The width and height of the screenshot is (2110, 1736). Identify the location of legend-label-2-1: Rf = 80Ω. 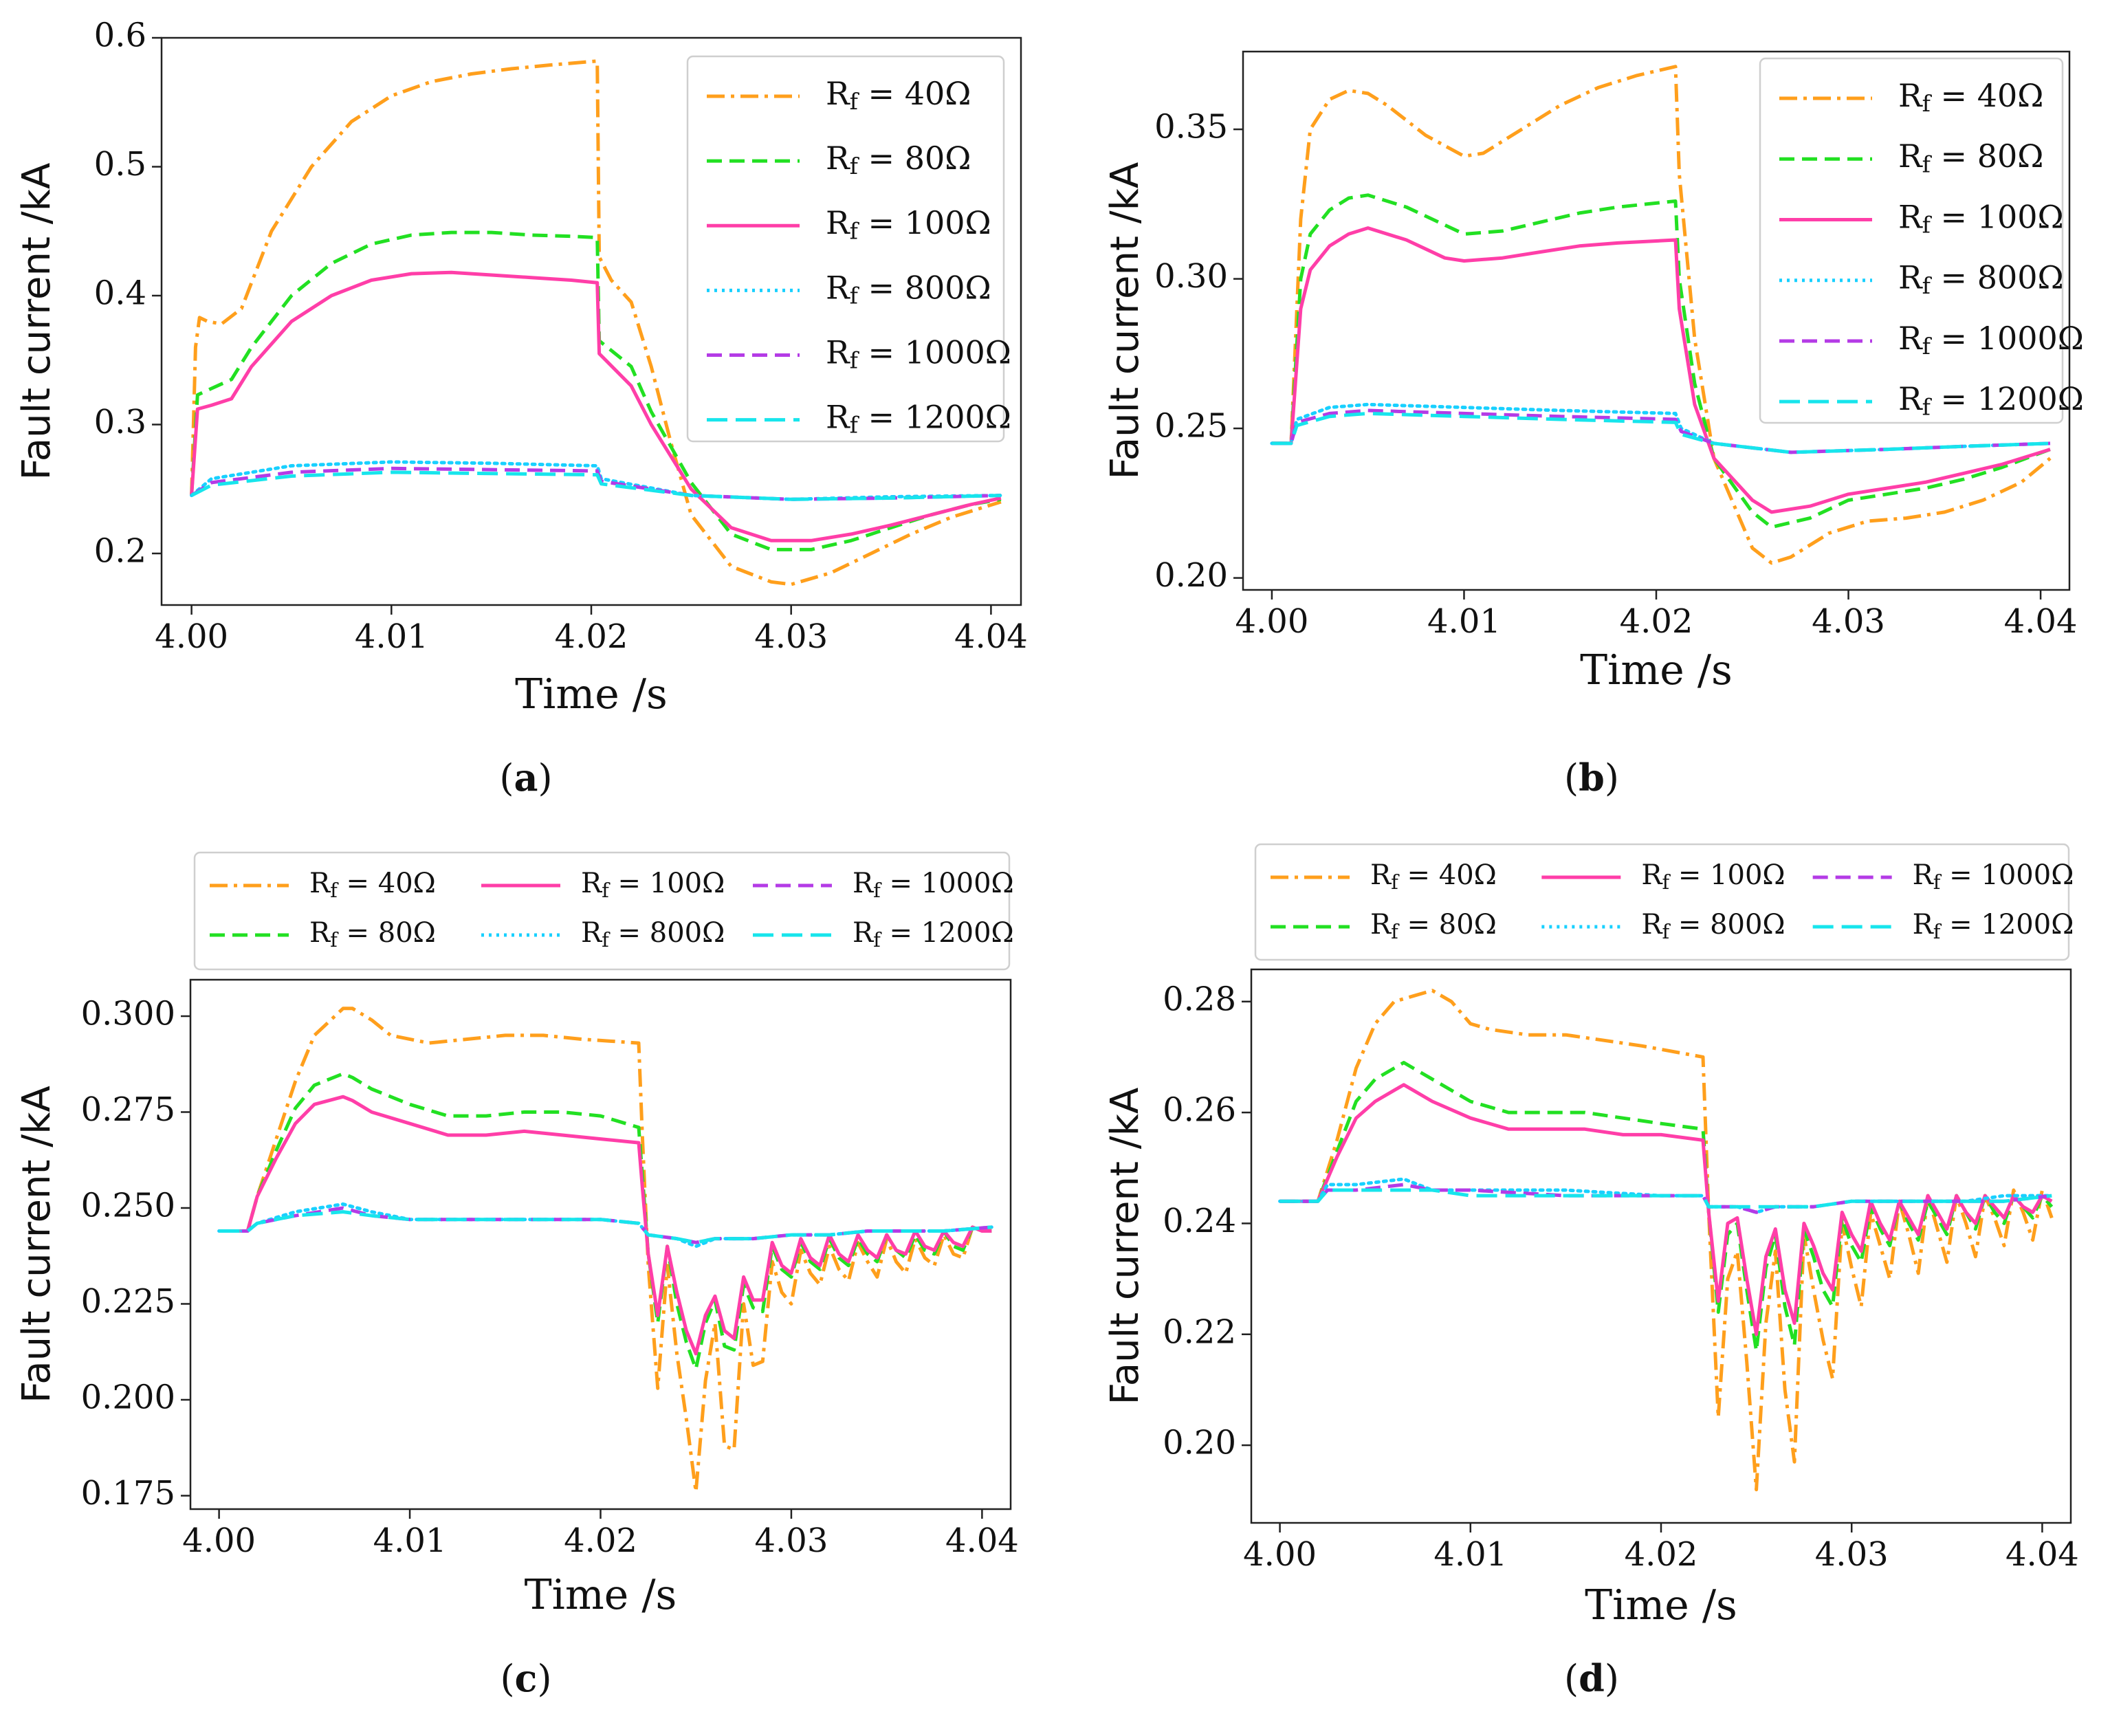
(372, 934).